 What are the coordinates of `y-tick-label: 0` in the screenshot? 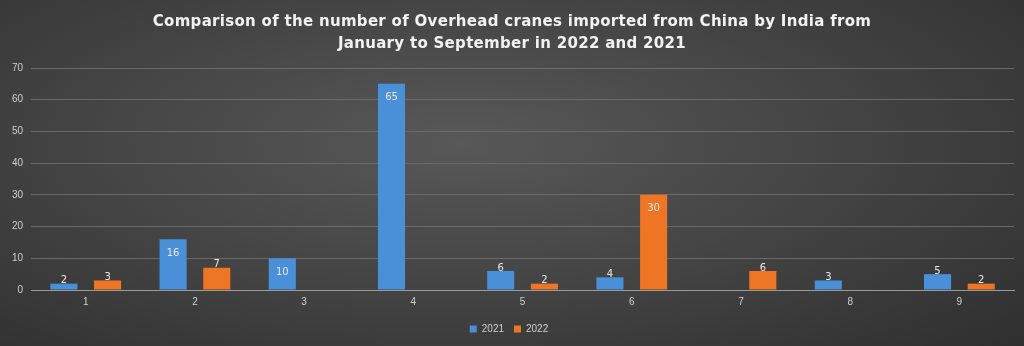 It's located at (20, 289).